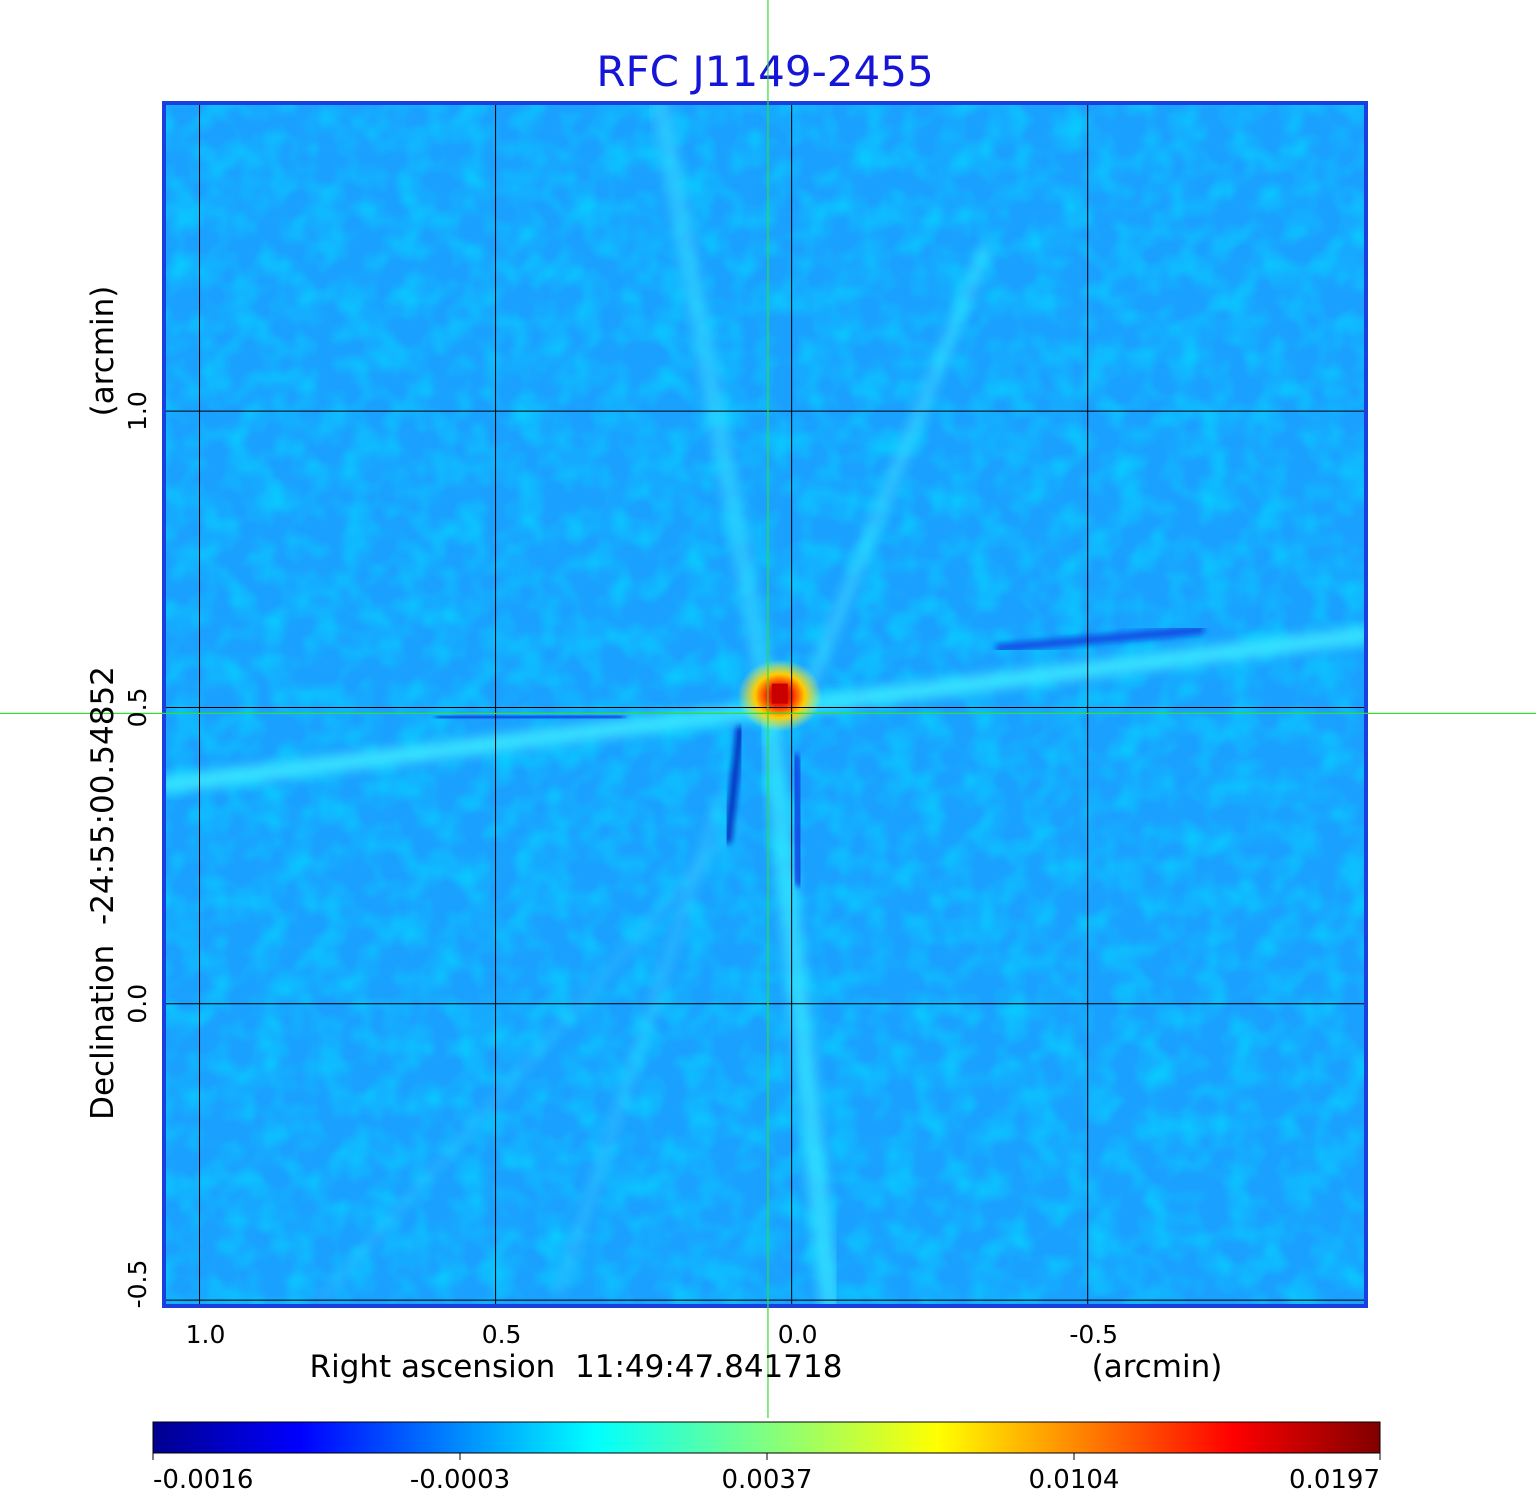 Image resolution: width=1536 pixels, height=1511 pixels. Describe the element at coordinates (766, 1437) in the screenshot. I see `colorbar` at that location.